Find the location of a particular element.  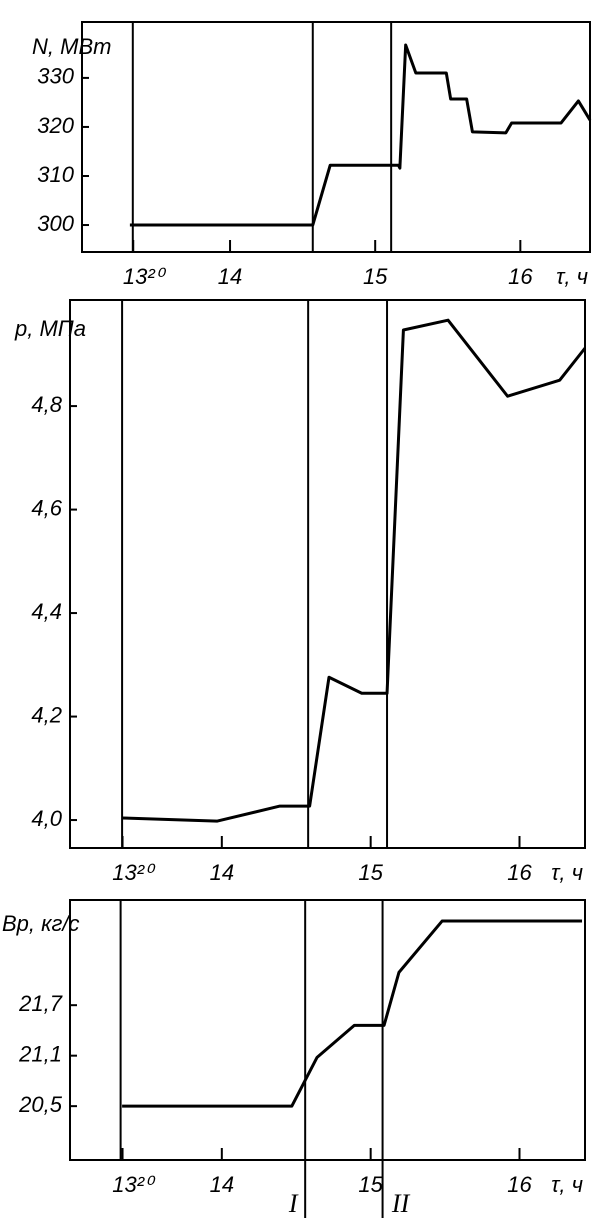

y-tick-label: 330 is located at coordinates (55, 76).